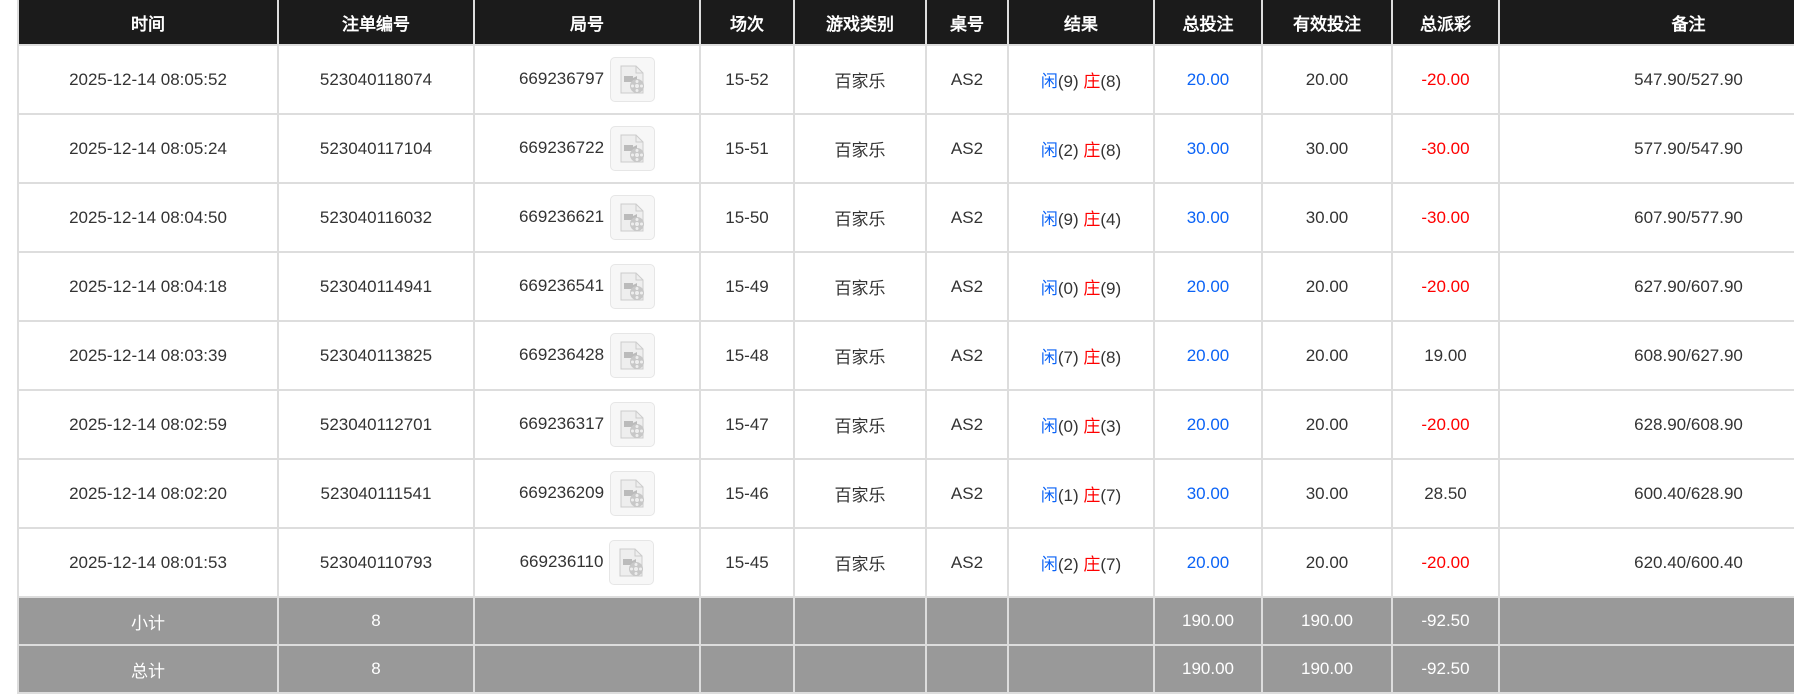 This screenshot has height=694, width=1794. I want to click on note-cell: 628.90/608.90, so click(1646, 424).